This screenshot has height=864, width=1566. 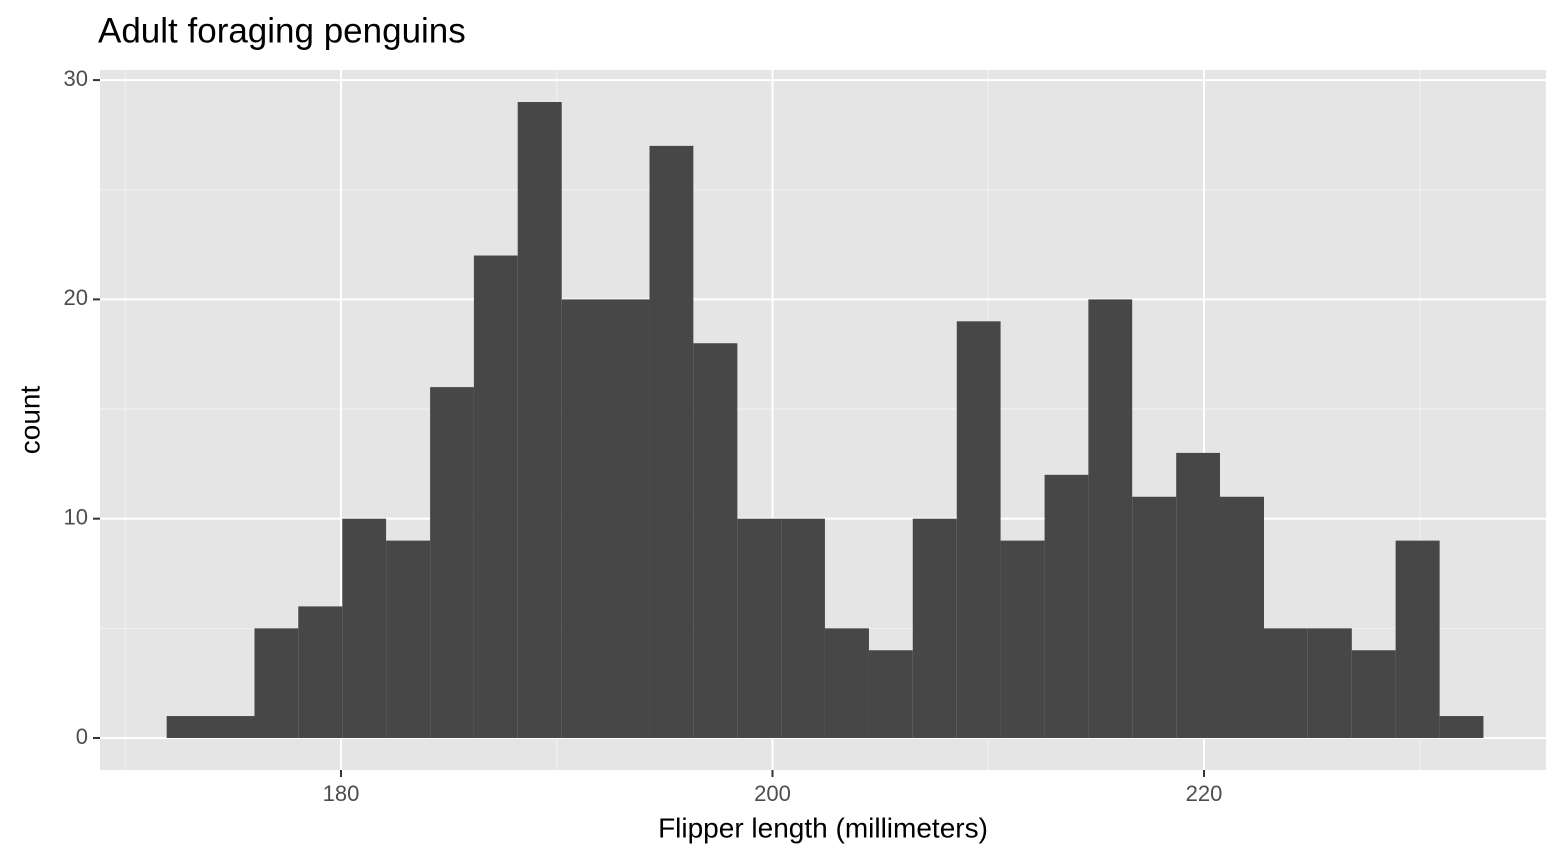 What do you see at coordinates (76, 78) in the screenshot?
I see `y-tick-label: 30` at bounding box center [76, 78].